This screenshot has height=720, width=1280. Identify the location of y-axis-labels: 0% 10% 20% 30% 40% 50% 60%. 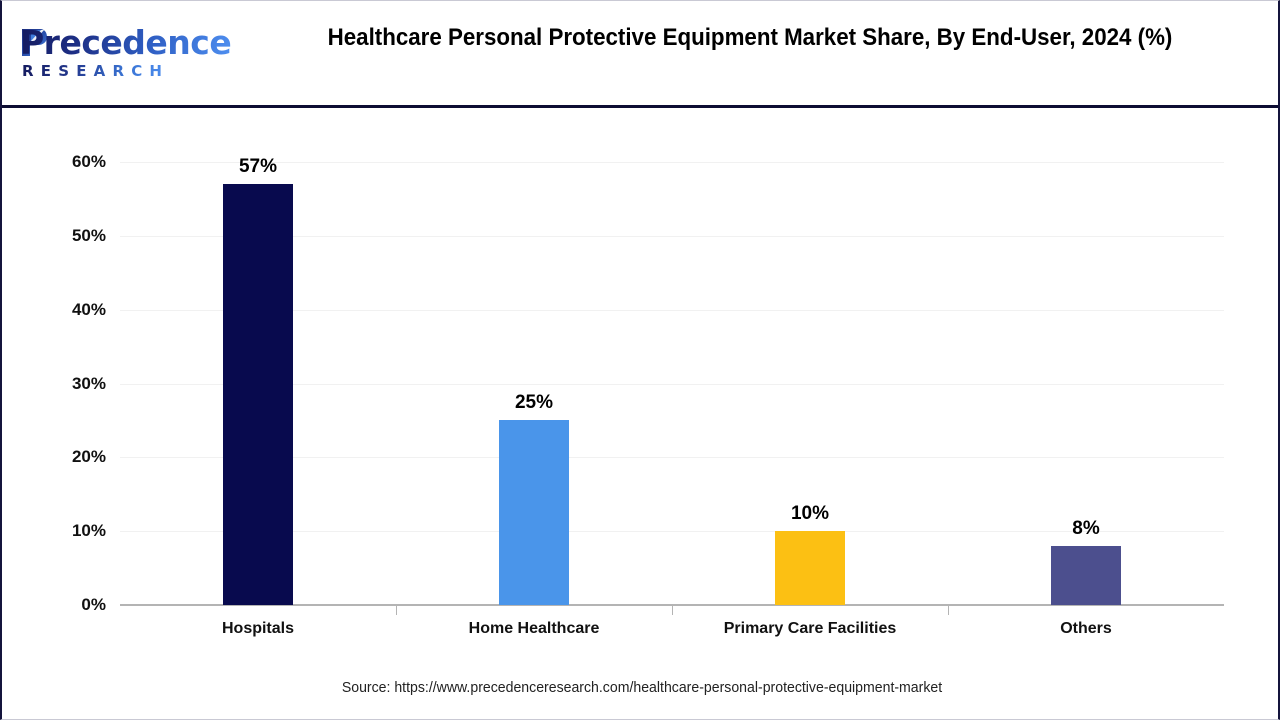
(54, 383).